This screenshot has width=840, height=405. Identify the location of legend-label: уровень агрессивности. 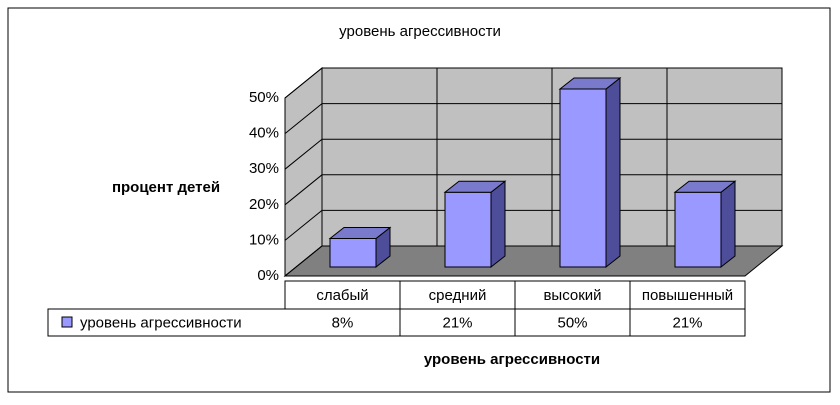
(161, 322).